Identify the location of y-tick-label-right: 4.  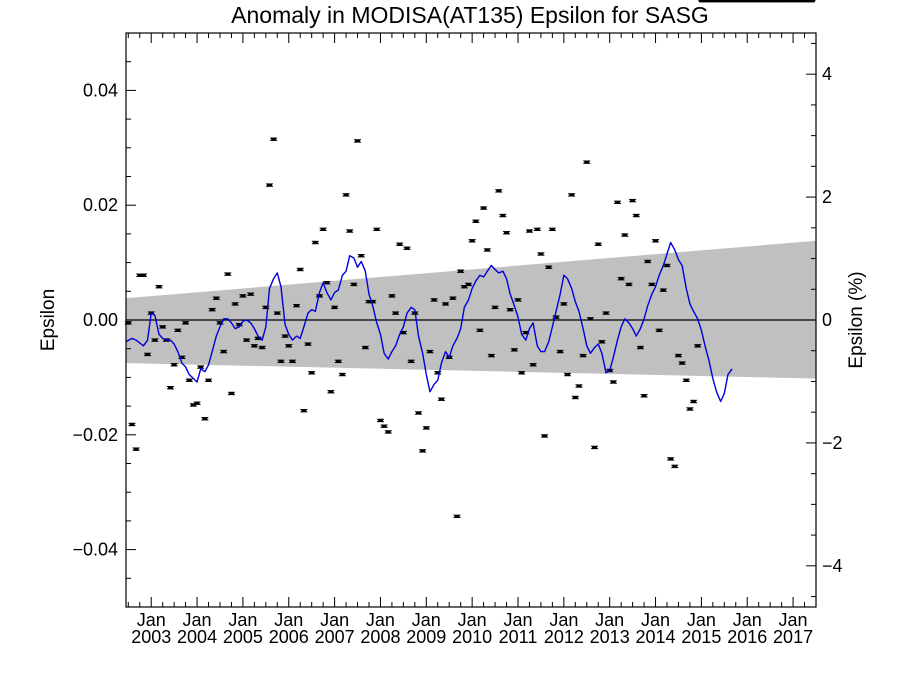
(827, 74).